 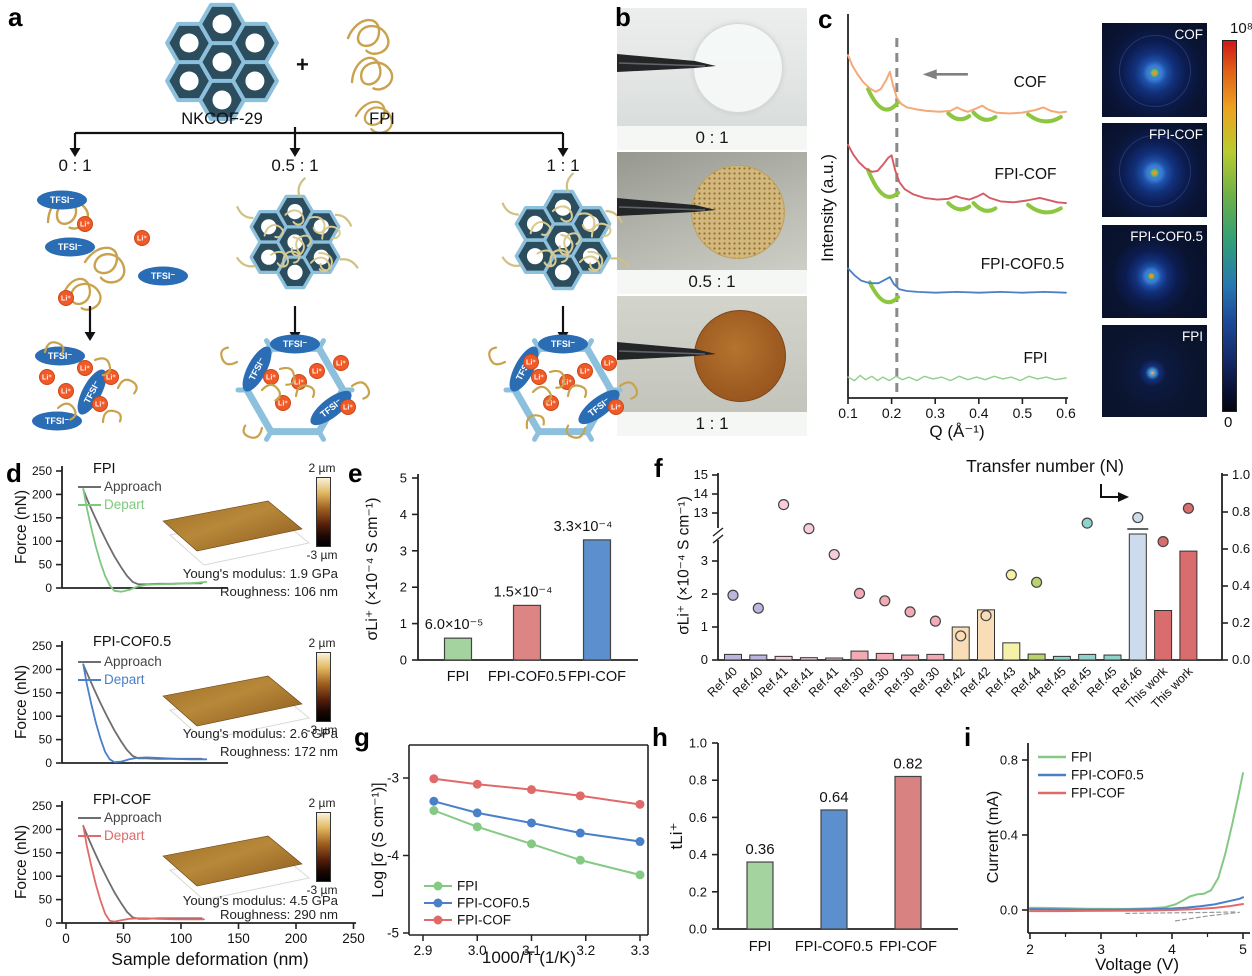 What do you see at coordinates (14, 473) in the screenshot?
I see `panel-label-d: d` at bounding box center [14, 473].